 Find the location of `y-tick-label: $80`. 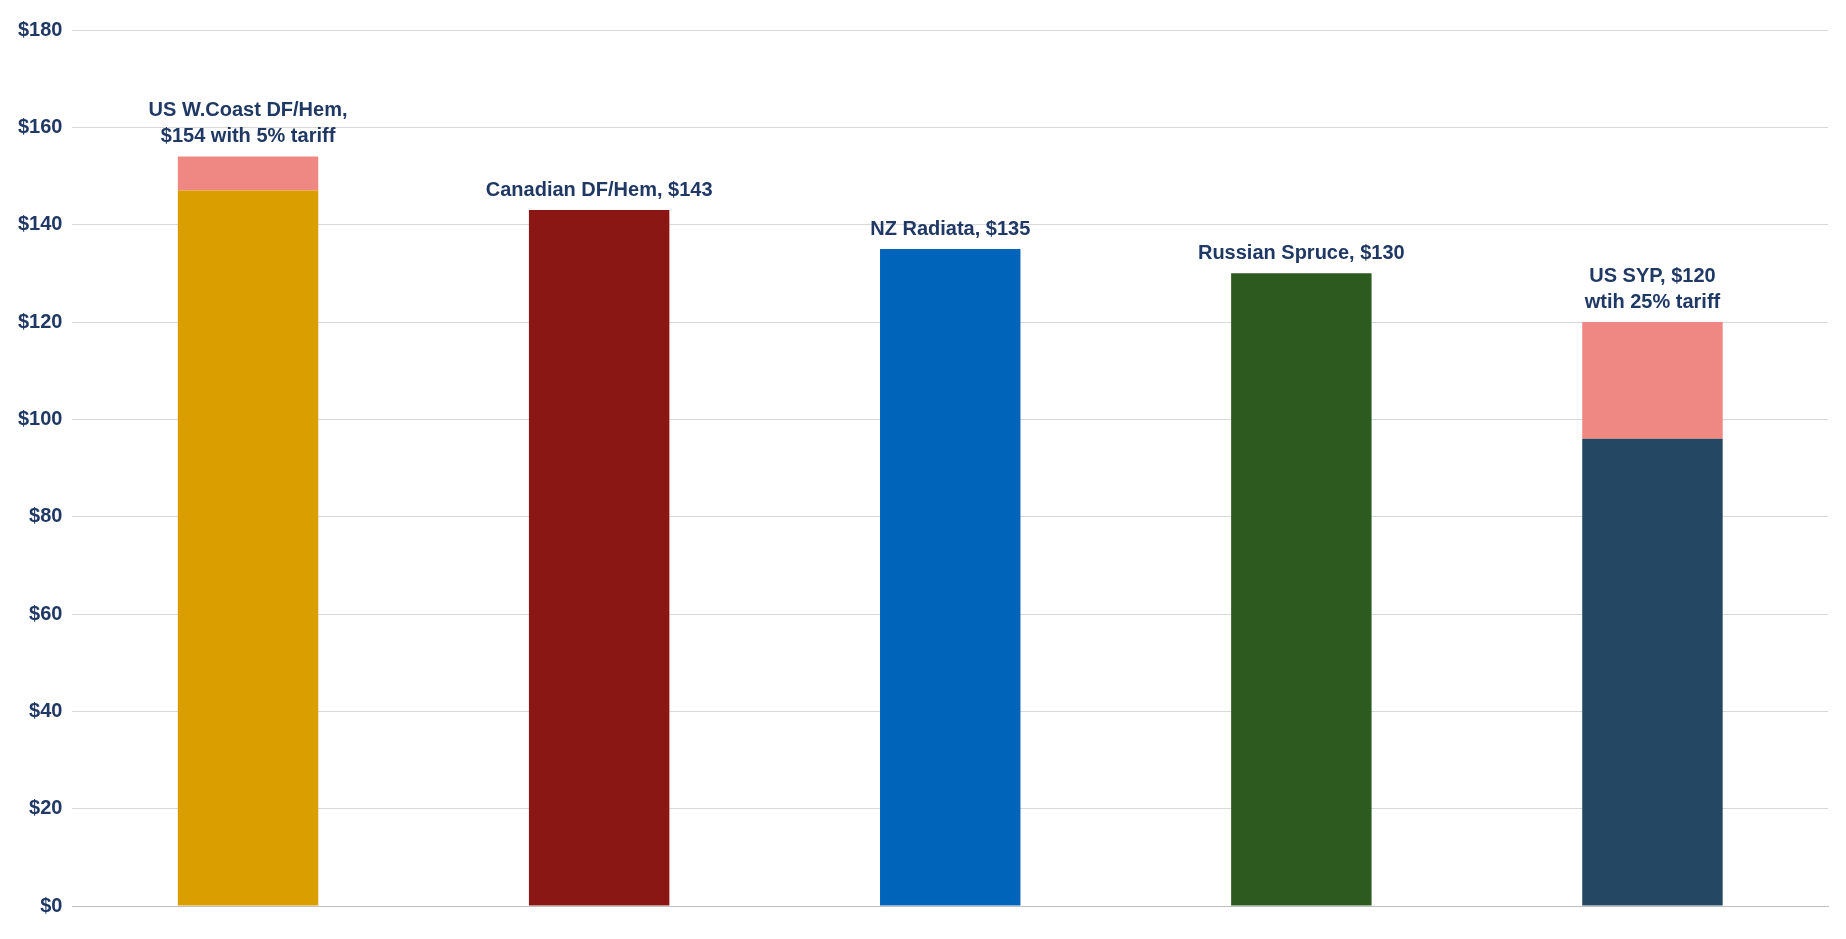

y-tick-label: $80 is located at coordinates (46, 515).